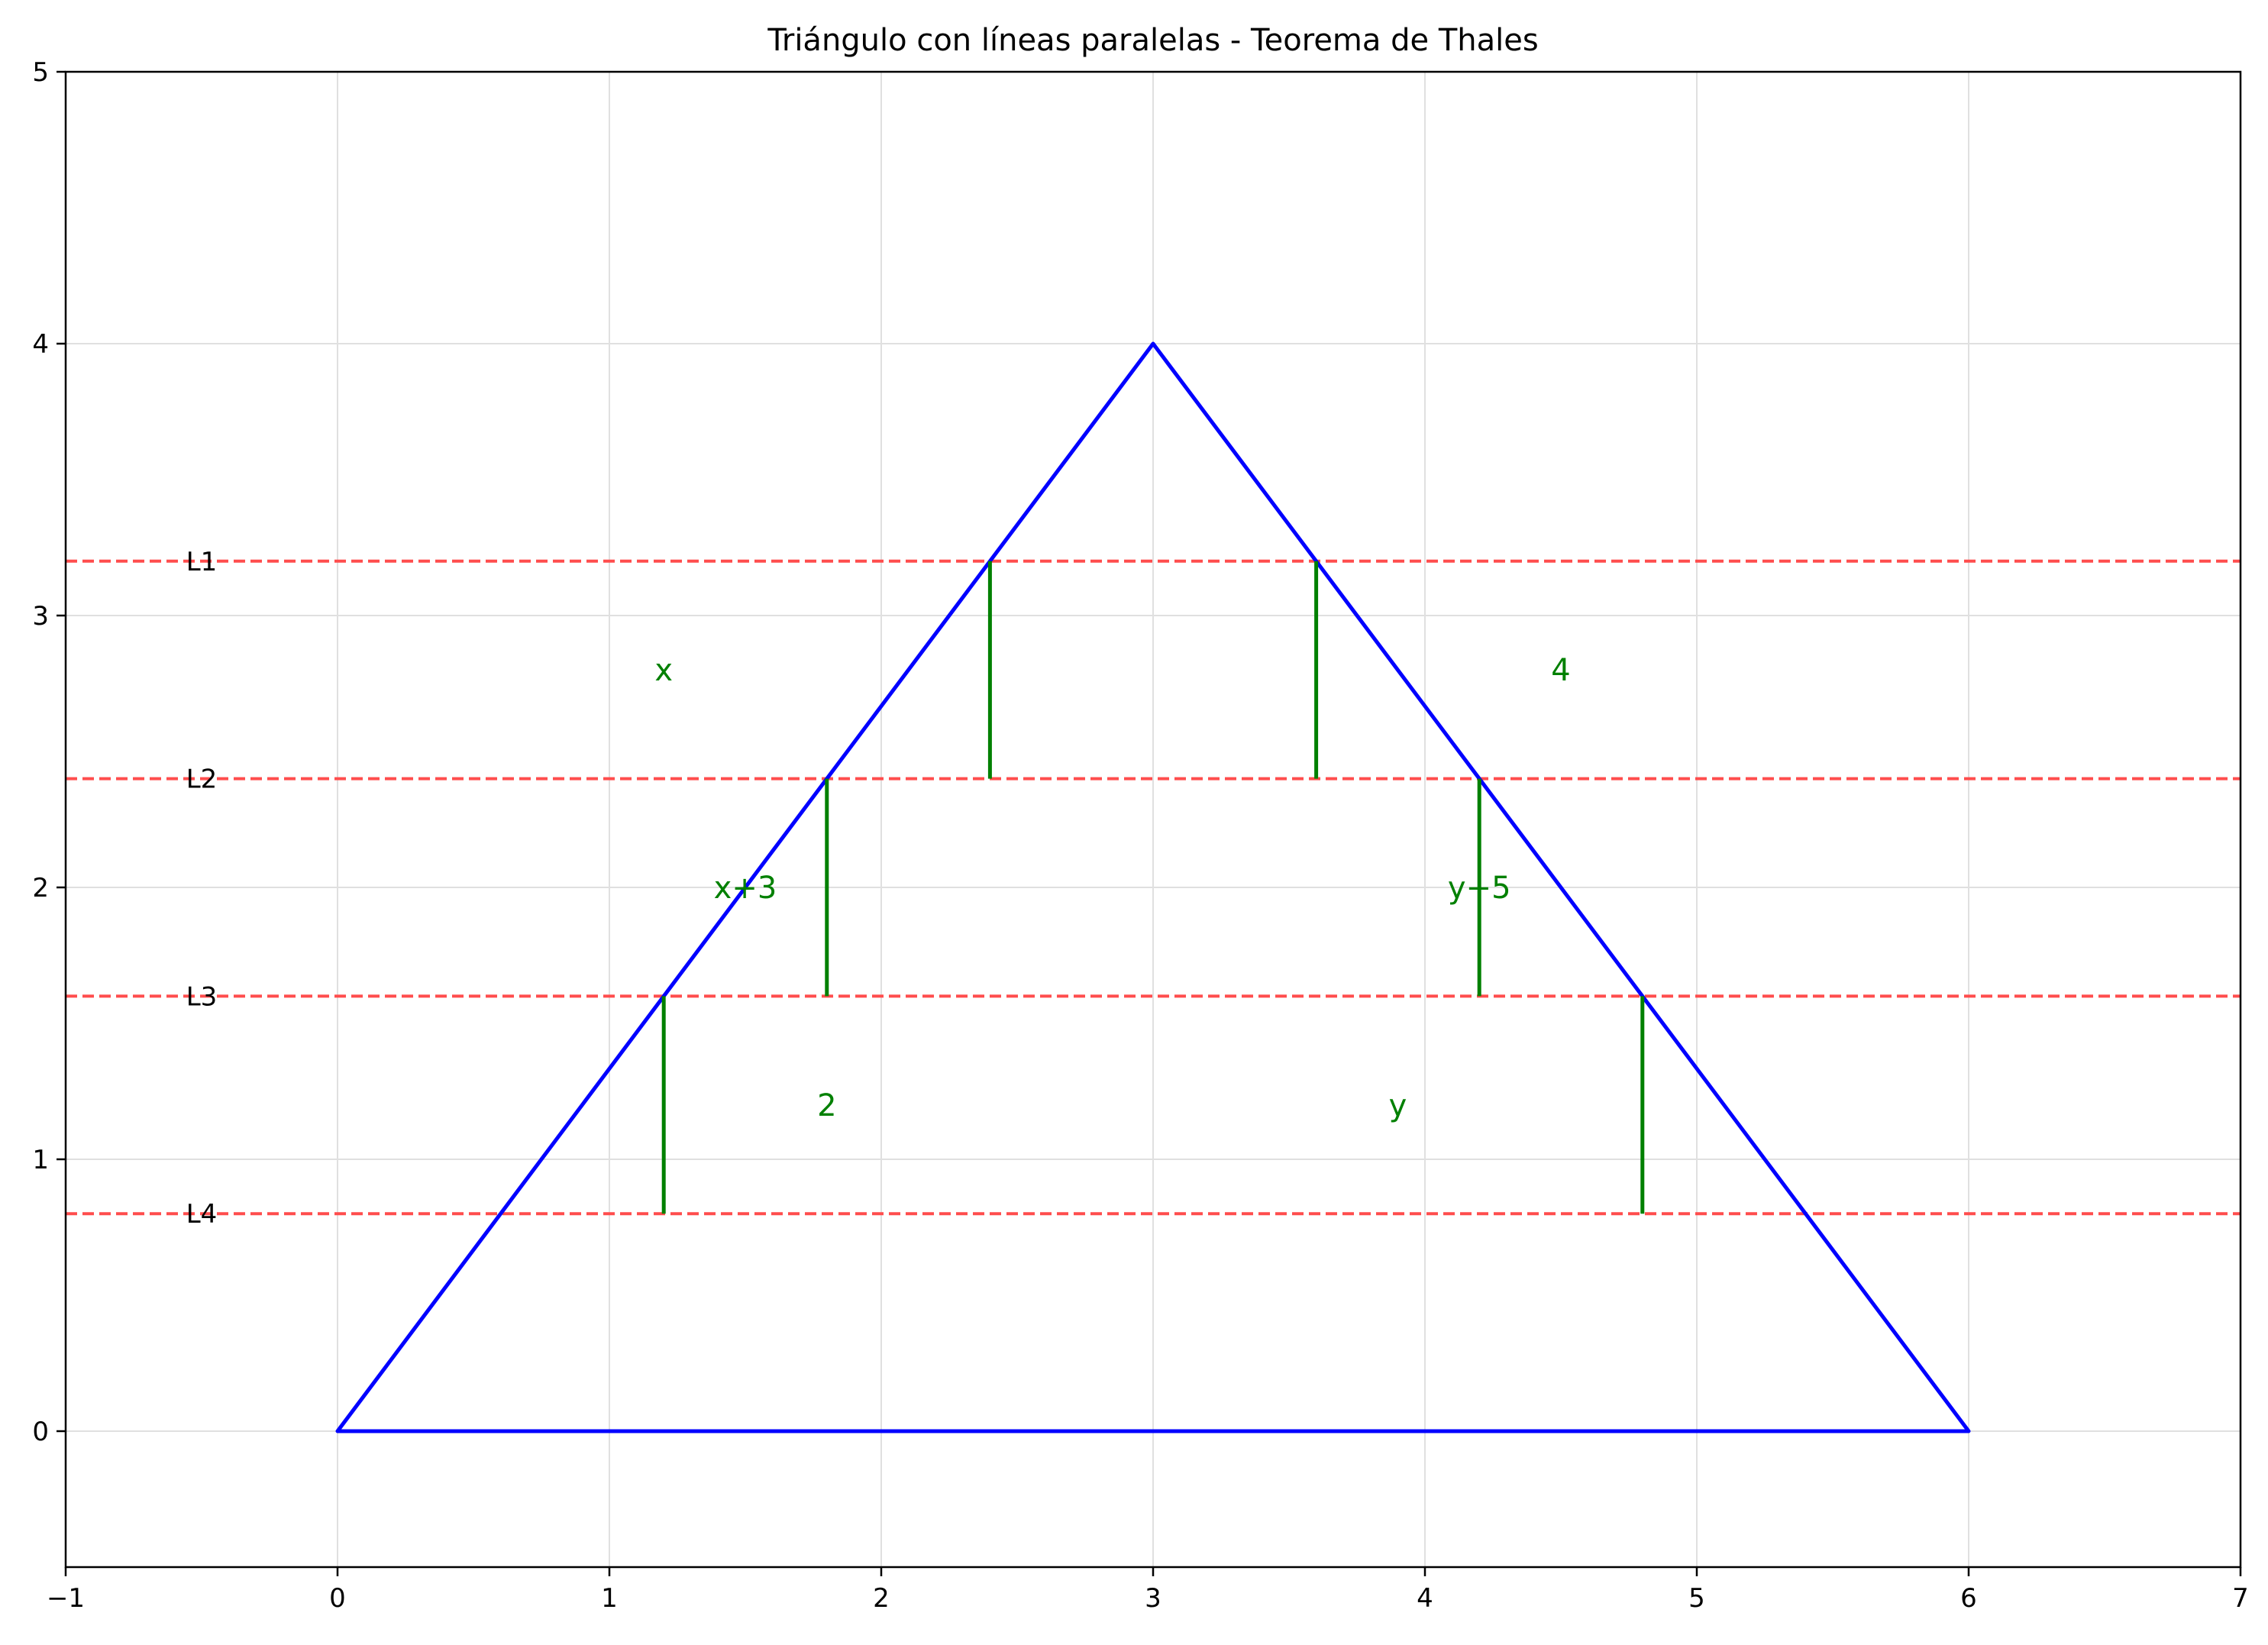 The height and width of the screenshot is (1645, 2268). I want to click on segment-label: 2, so click(827, 1105).